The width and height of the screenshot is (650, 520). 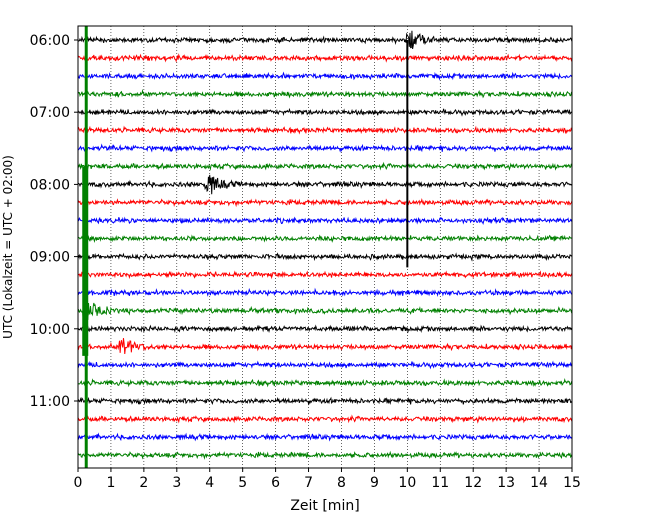 What do you see at coordinates (8, 247) in the screenshot?
I see `y-axis-label: UTC (Lokalzeit = UTC + 02:00)` at bounding box center [8, 247].